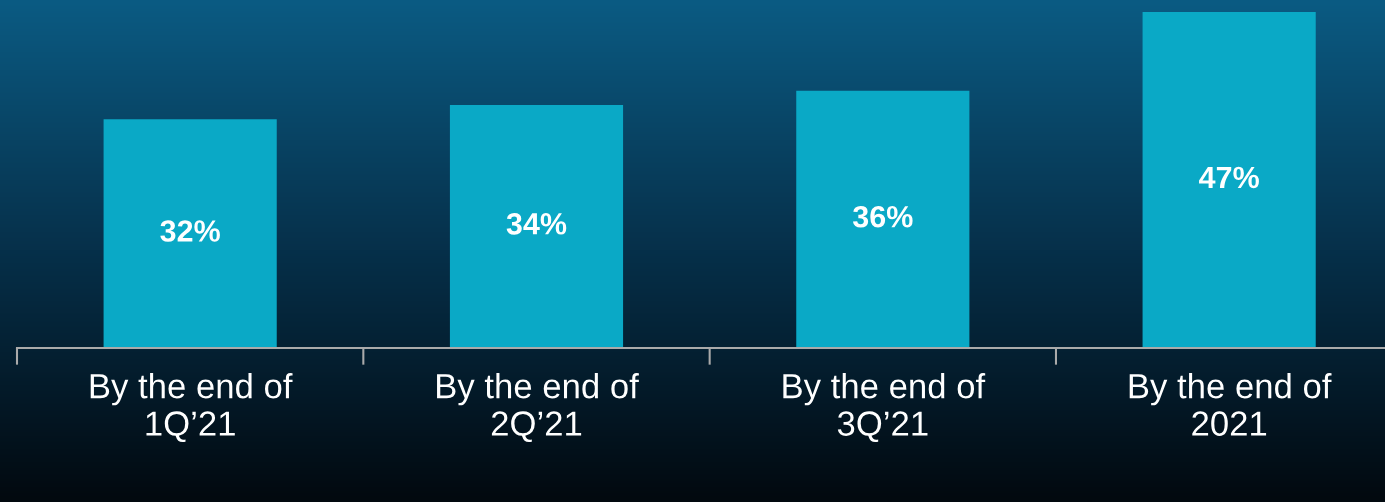 The image size is (1385, 502). I want to click on data-label: 32%, so click(190, 231).